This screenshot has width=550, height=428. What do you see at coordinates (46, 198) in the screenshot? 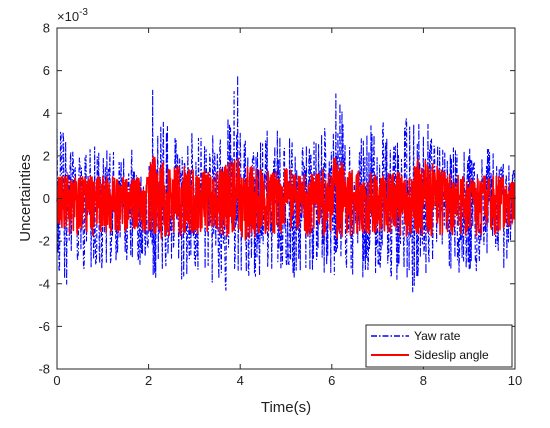
I see `y-tick-label: 0` at bounding box center [46, 198].